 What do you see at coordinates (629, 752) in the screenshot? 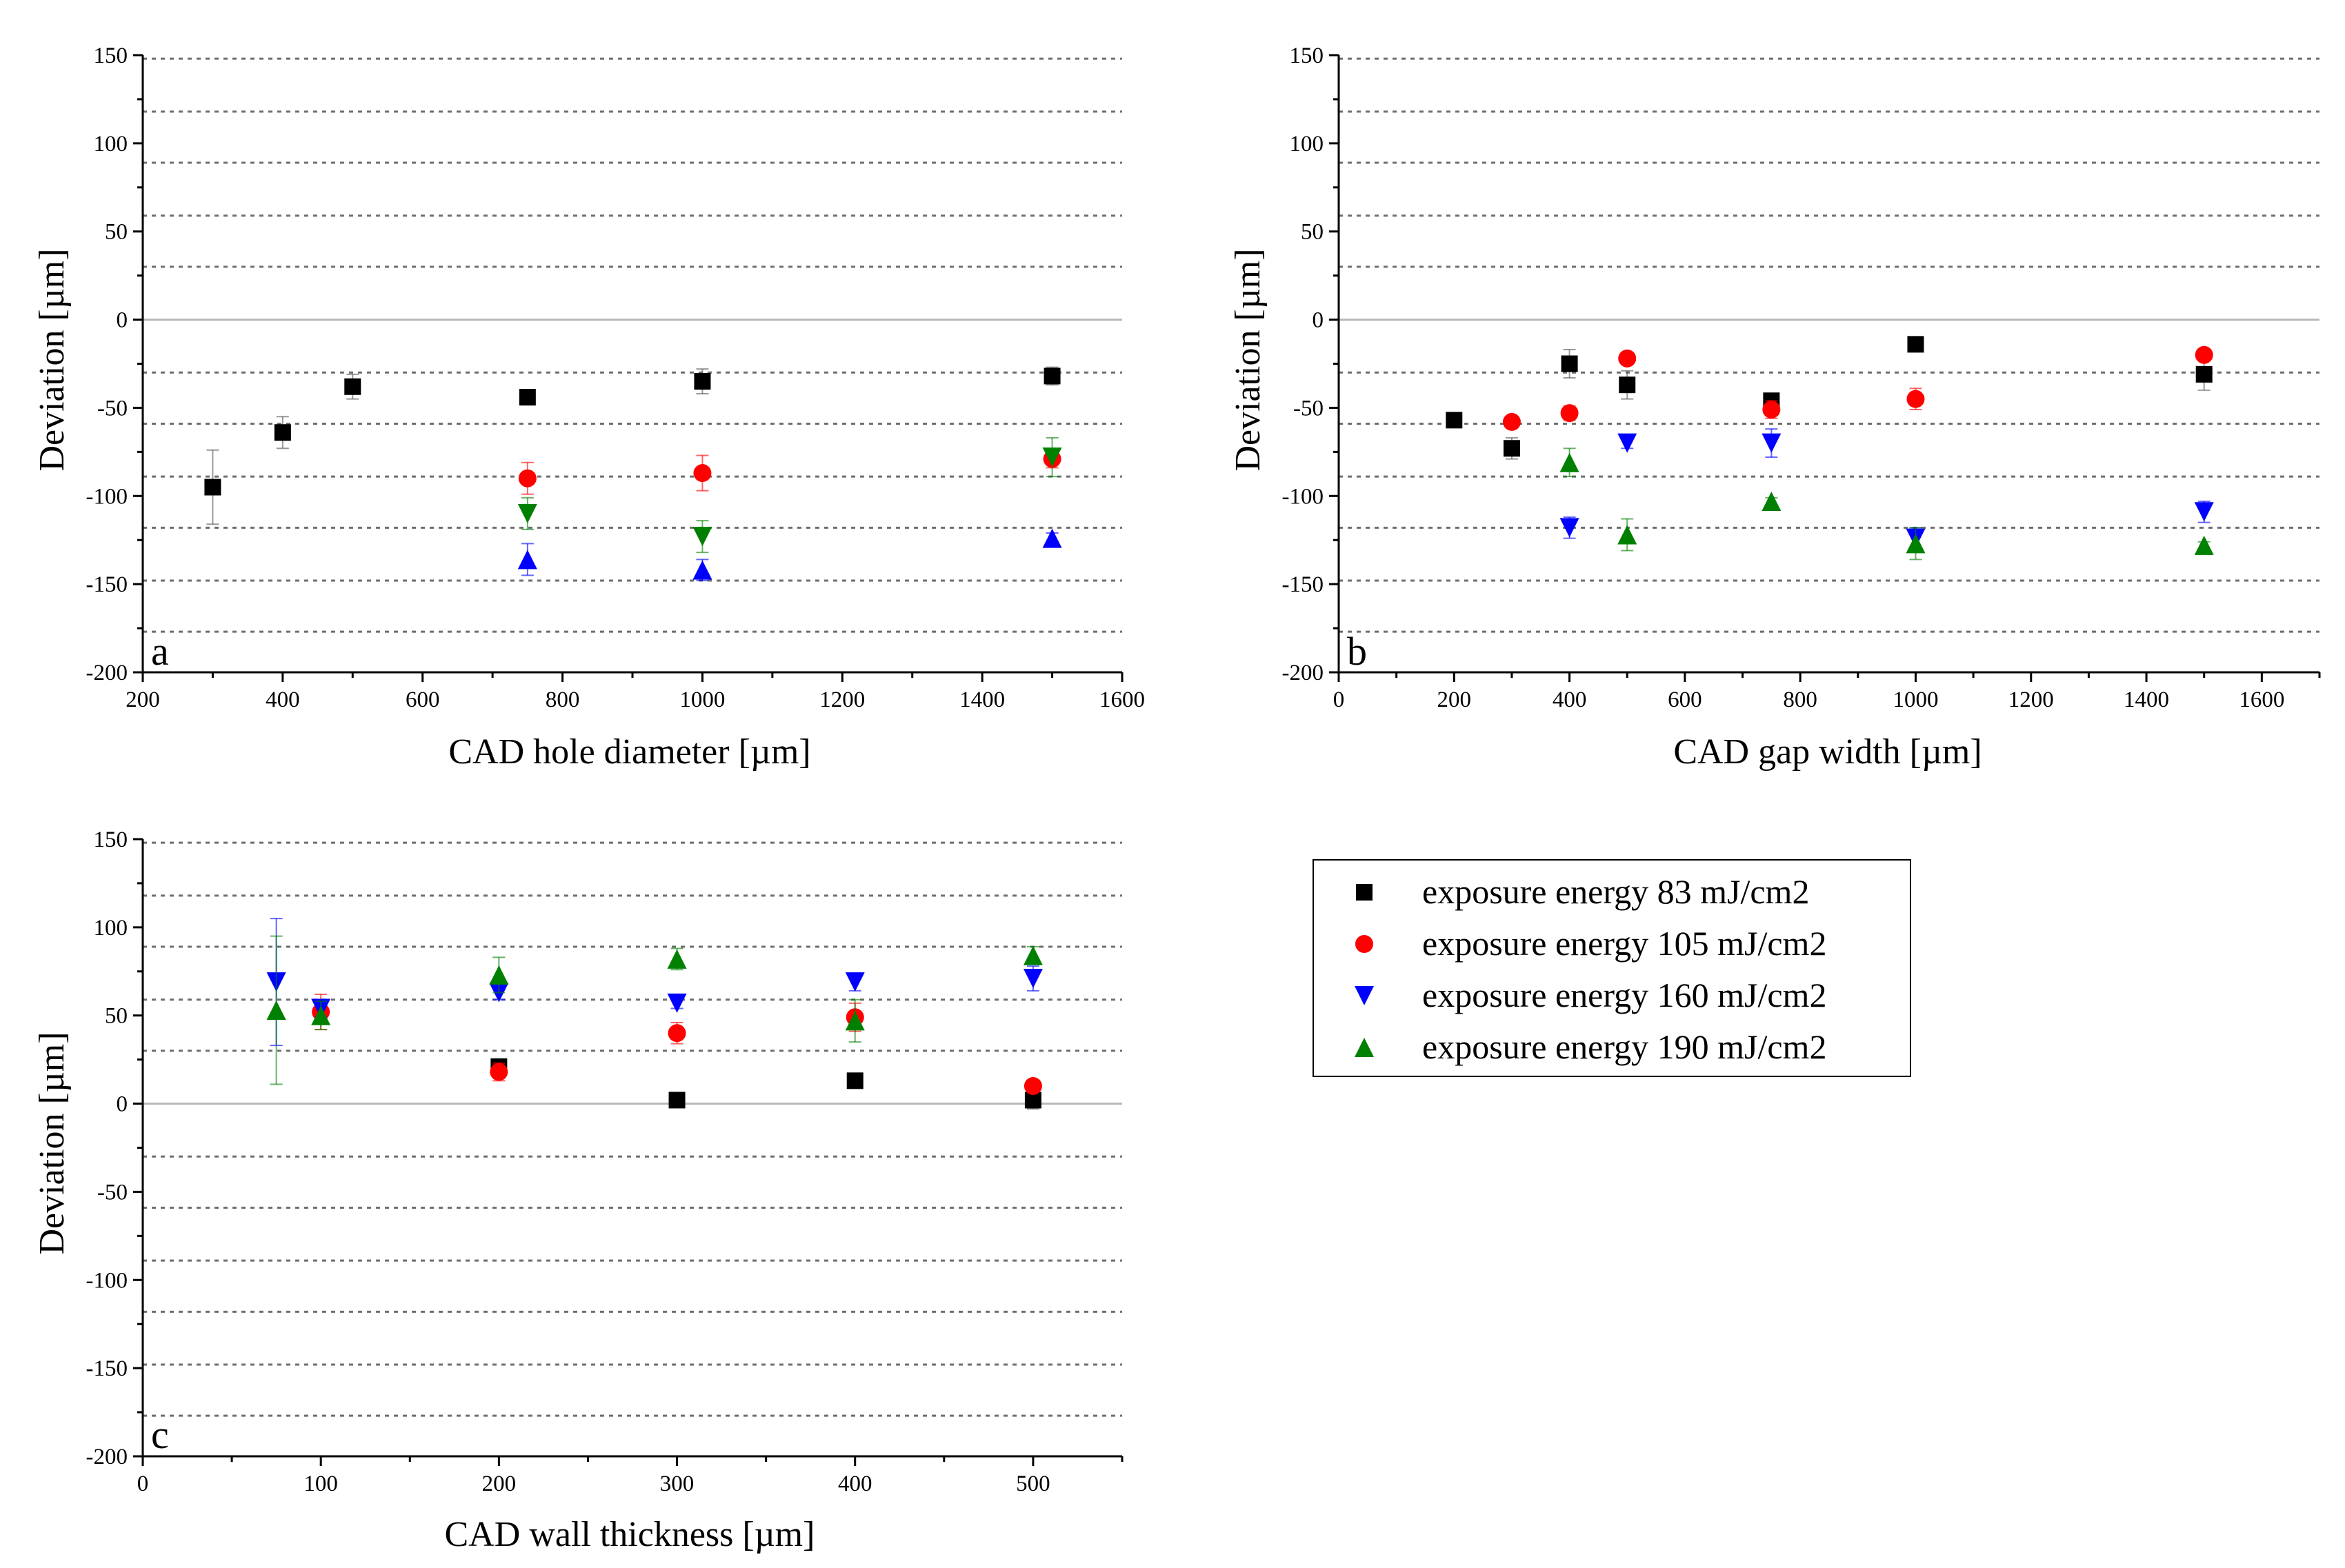
I see `x-axis-title: CAD hole diameter [µm]` at bounding box center [629, 752].